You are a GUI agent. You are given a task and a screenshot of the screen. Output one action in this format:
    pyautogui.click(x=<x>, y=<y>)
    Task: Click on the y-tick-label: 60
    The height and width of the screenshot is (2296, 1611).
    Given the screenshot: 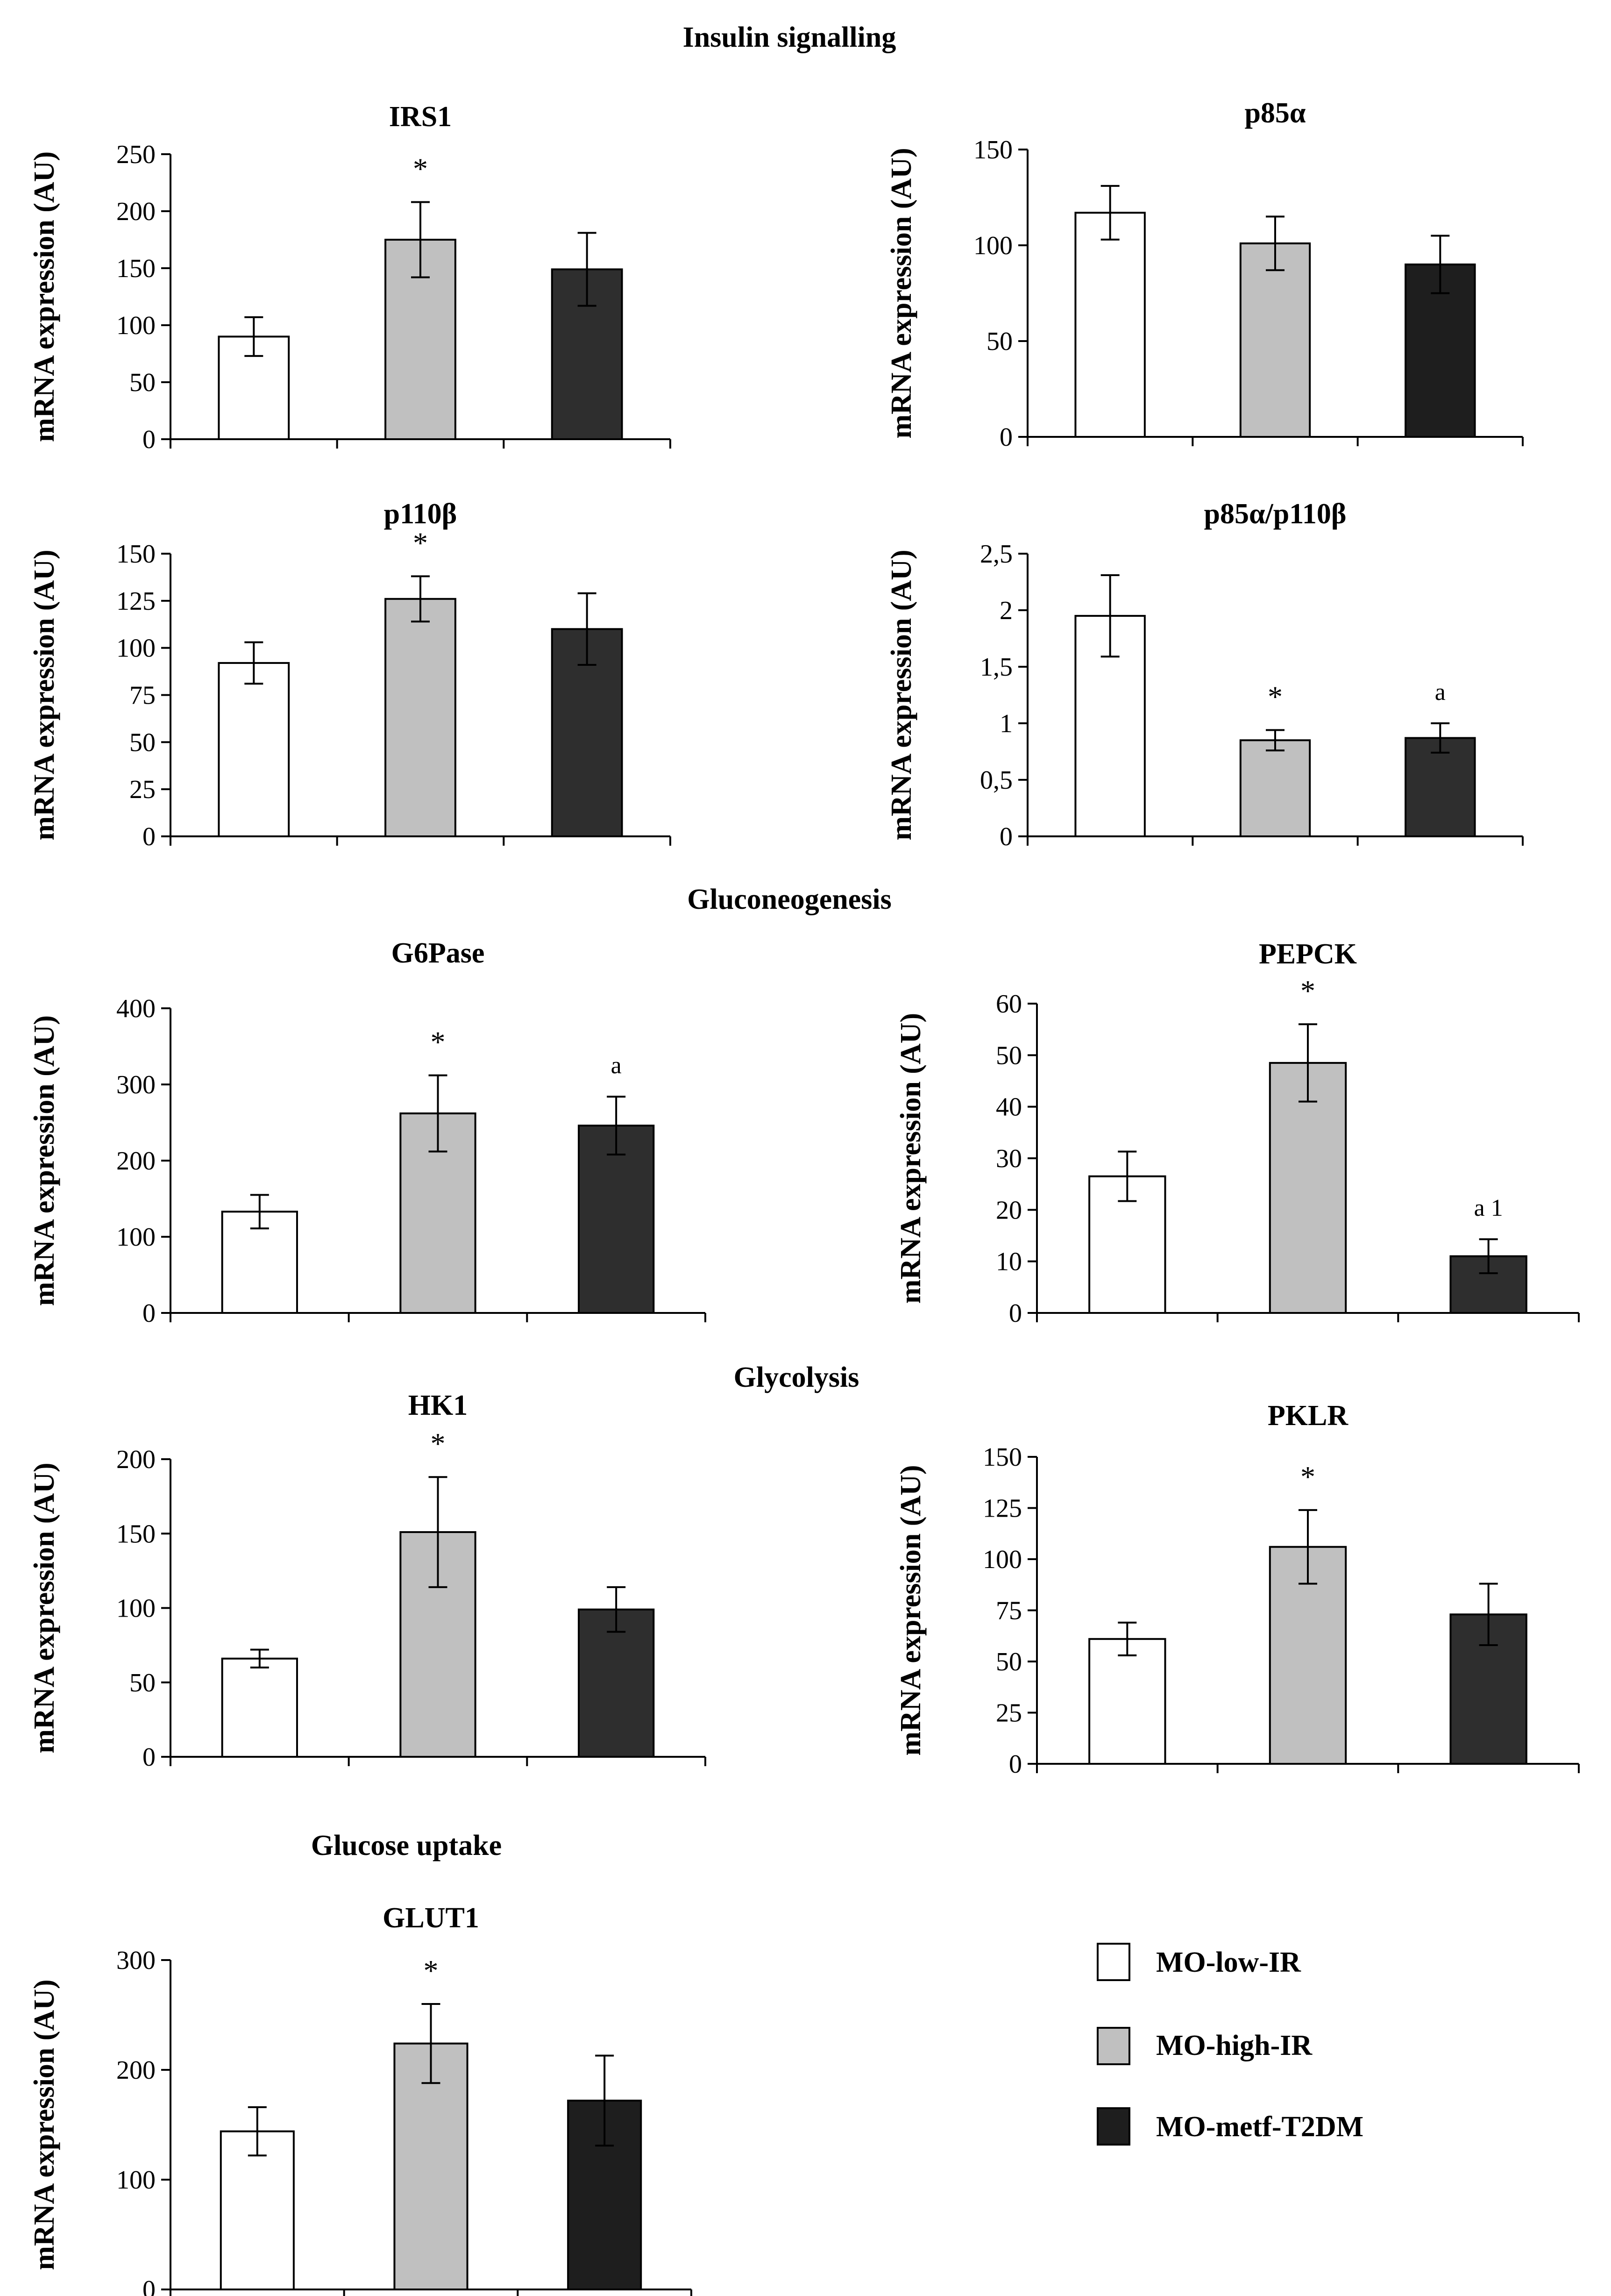 What is the action you would take?
    pyautogui.click(x=1009, y=1004)
    